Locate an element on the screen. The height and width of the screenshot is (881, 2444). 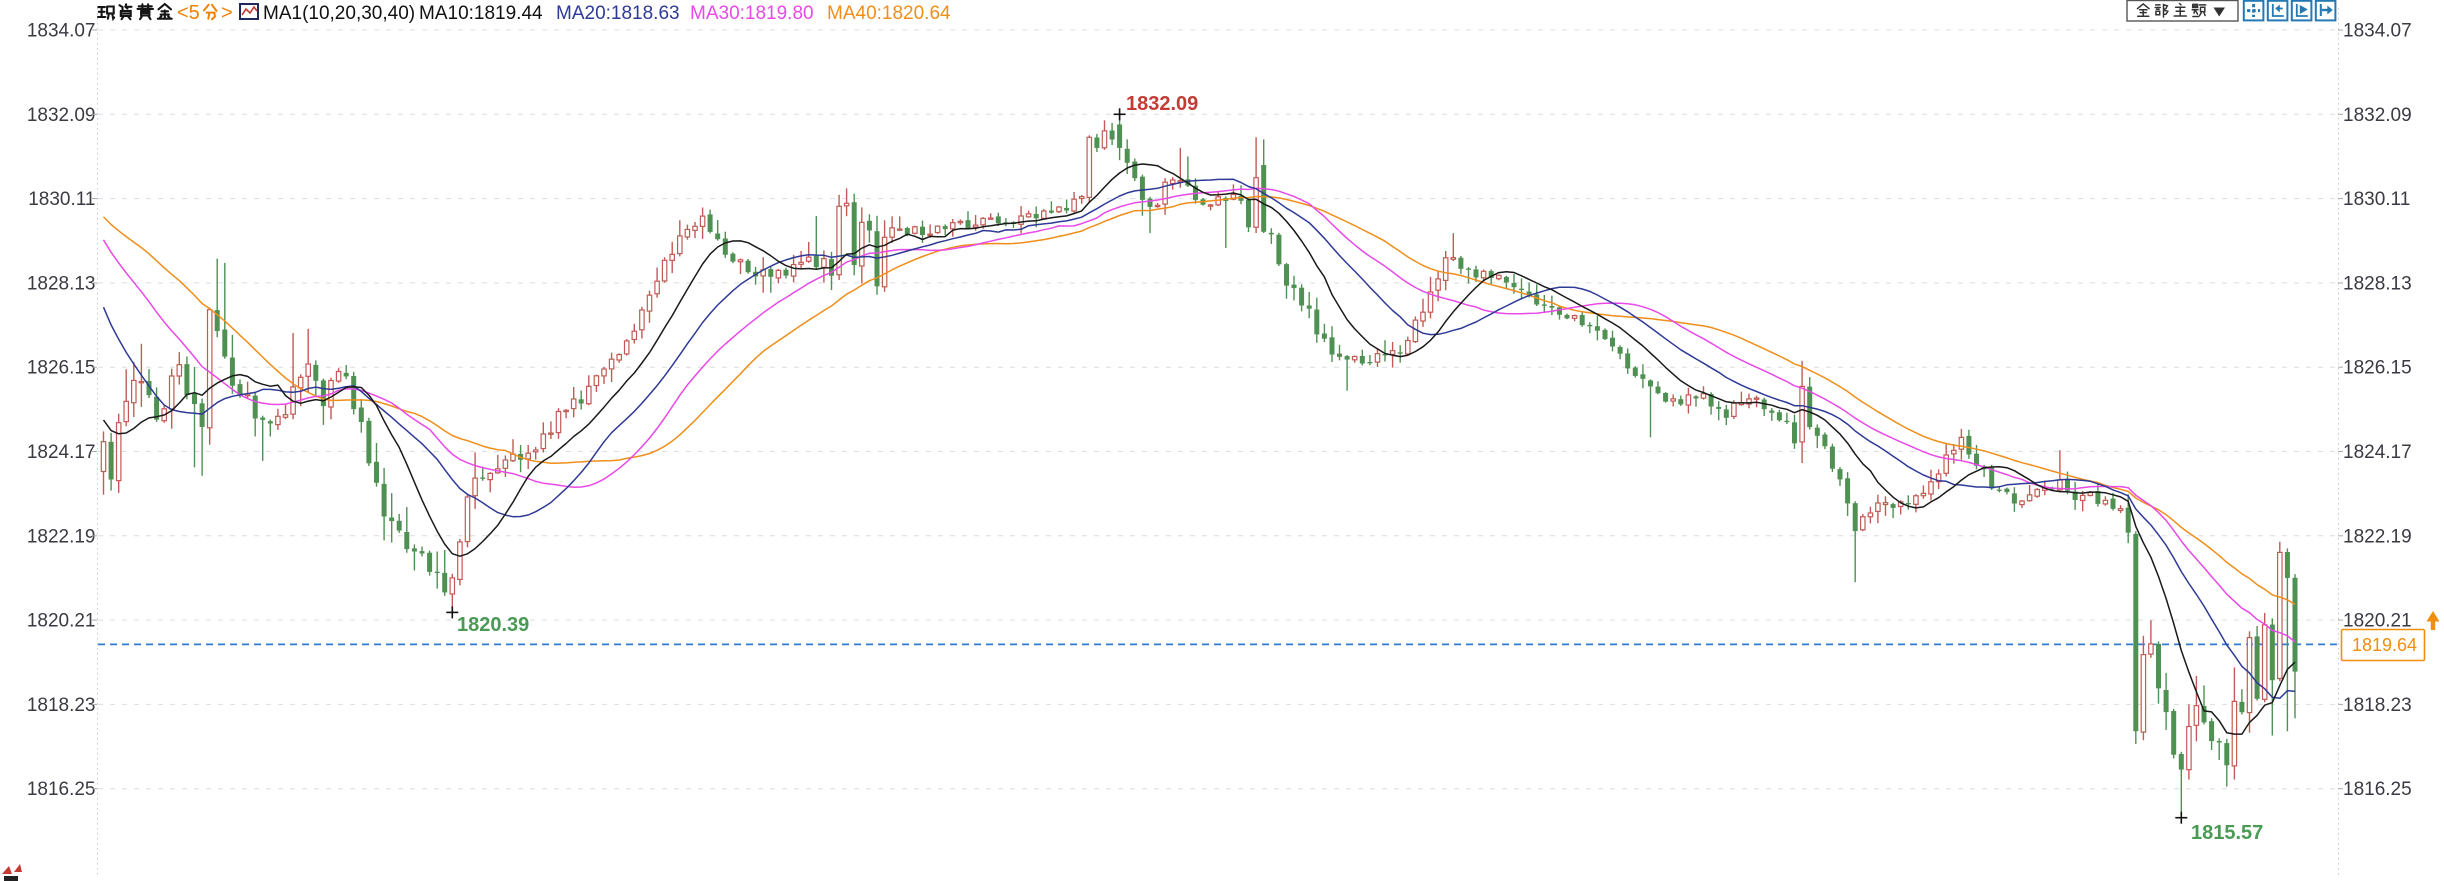
svg-text: 1819.64 is located at coordinates (2384, 645).